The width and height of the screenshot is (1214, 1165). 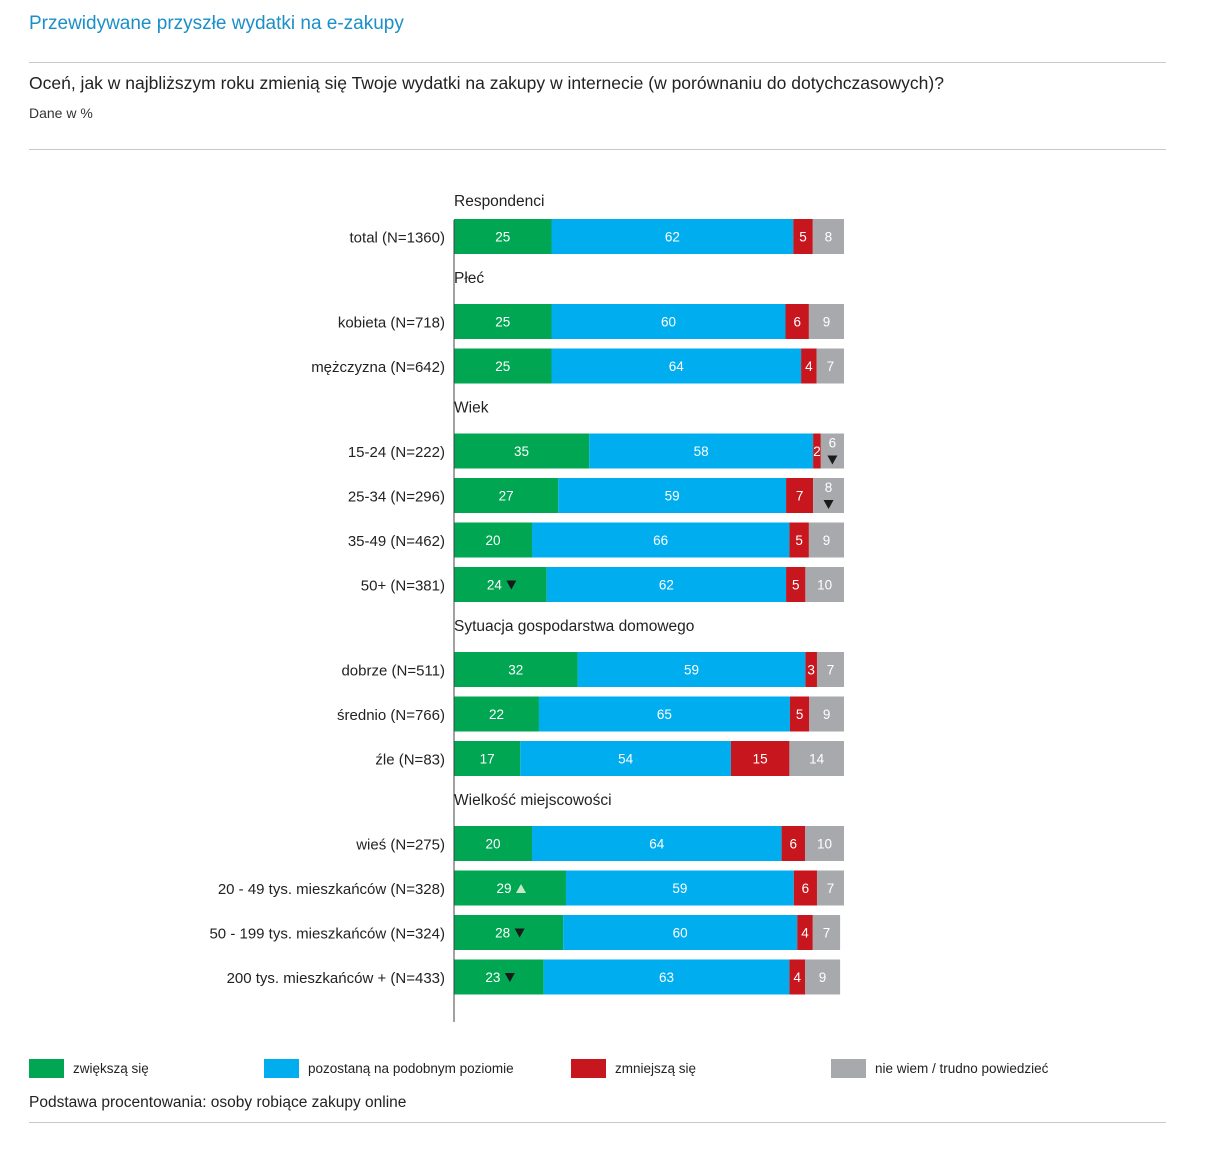 What do you see at coordinates (833, 443) in the screenshot?
I see `value-label-dont-know: 6` at bounding box center [833, 443].